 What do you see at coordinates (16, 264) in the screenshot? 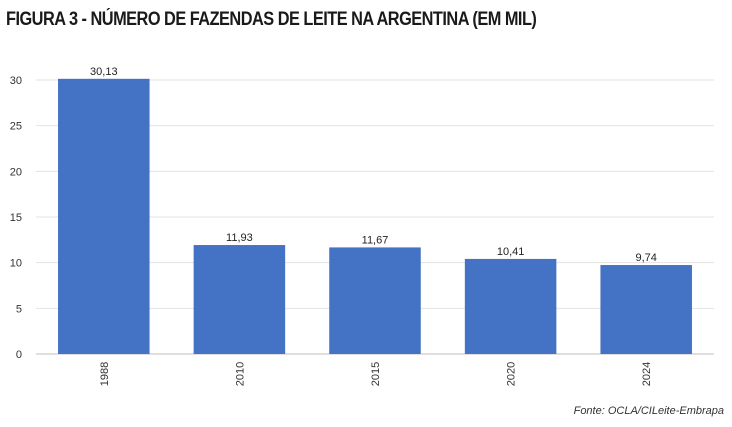
I see `y-tick-label: 10` at bounding box center [16, 264].